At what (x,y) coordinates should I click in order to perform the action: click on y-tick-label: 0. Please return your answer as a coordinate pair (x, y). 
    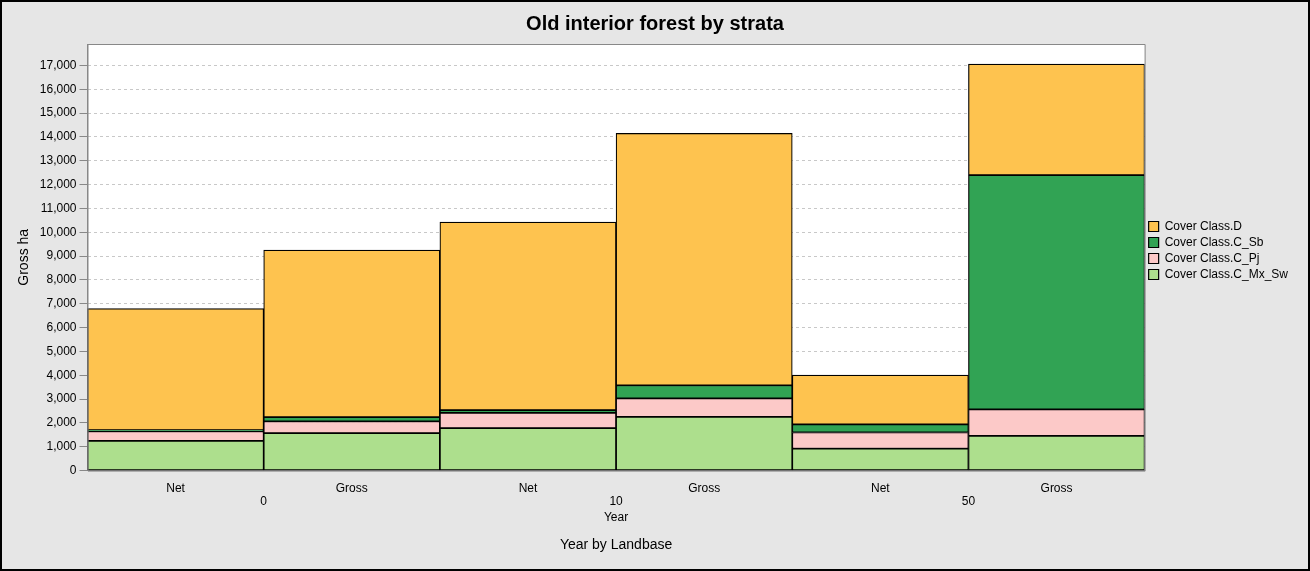
    Looking at the image, I should click on (73, 469).